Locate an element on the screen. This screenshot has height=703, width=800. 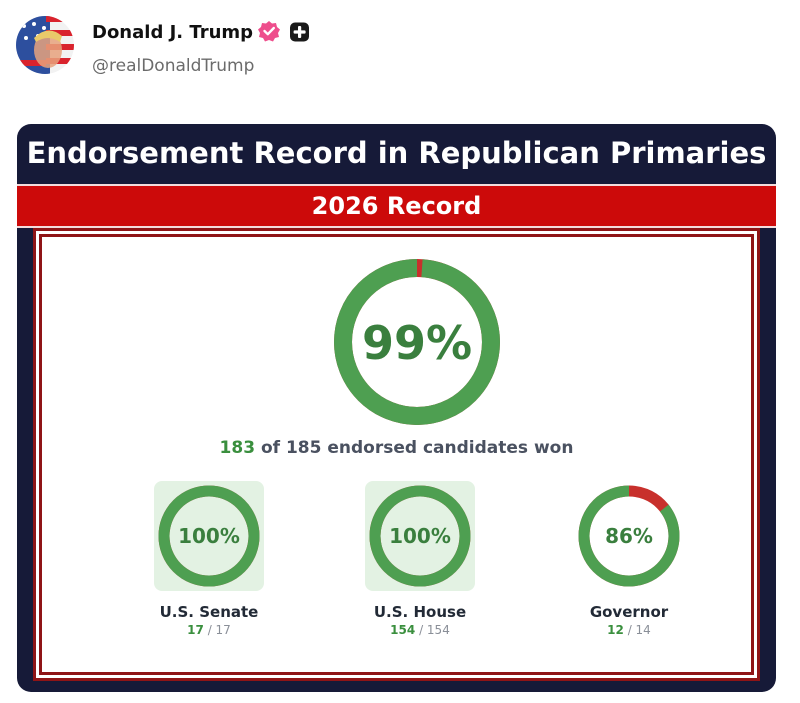
stat-house-counts: 154 / 154 is located at coordinates (420, 630).